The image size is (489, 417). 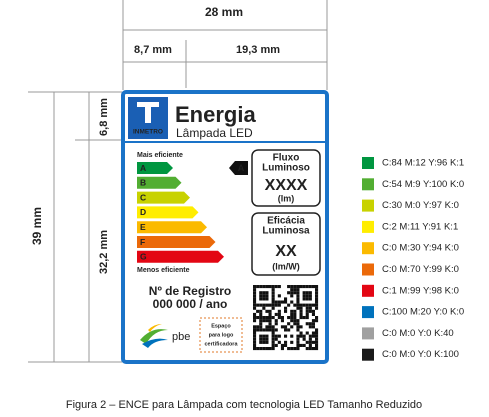 I want to click on legend-label: C:100 M:20 Y:0 K:0, so click(x=423, y=312).